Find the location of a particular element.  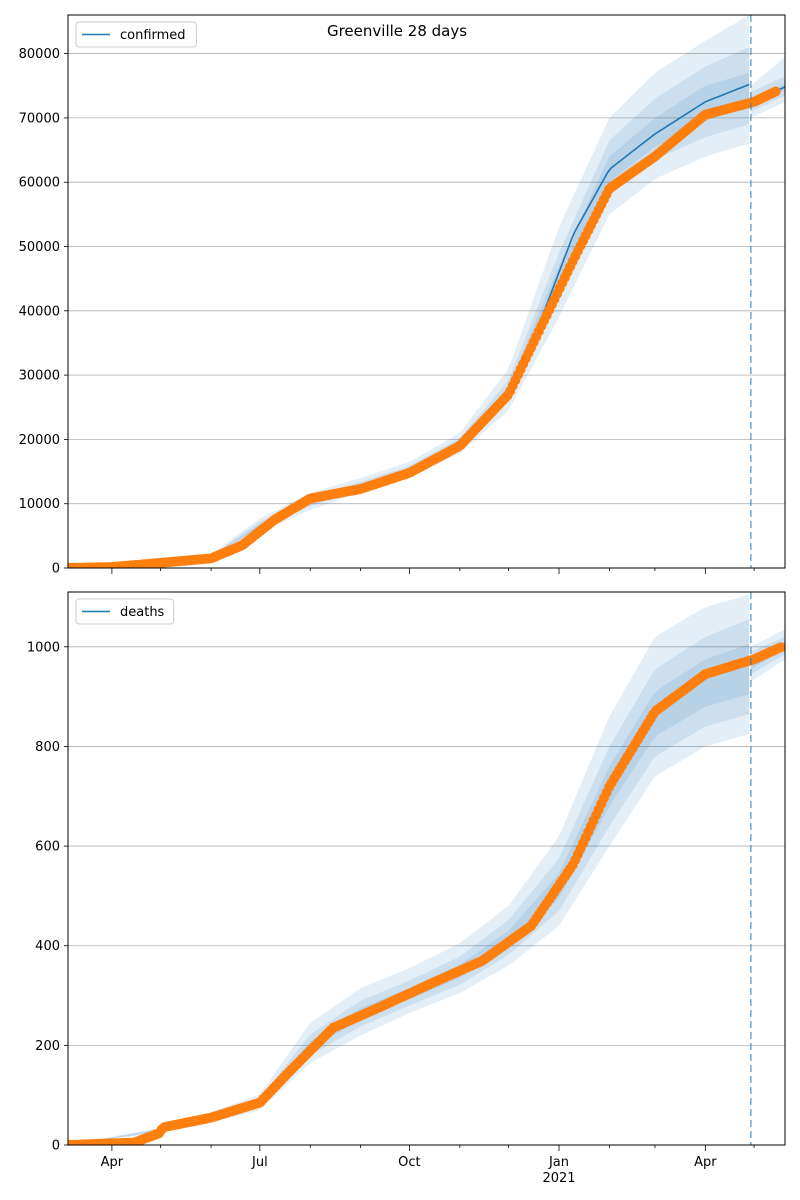

y-tick-label: 1000 is located at coordinates (43, 647).